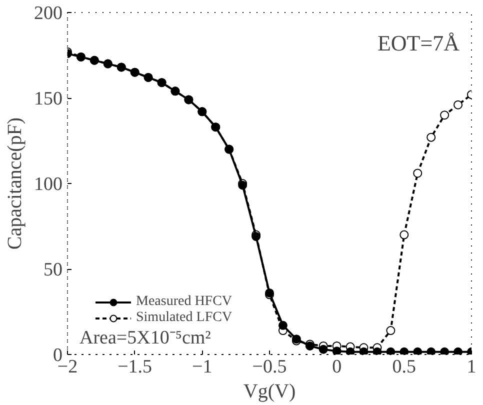 The width and height of the screenshot is (483, 405). Describe the element at coordinates (53, 270) in the screenshot. I see `y-tick-label: 50` at that location.